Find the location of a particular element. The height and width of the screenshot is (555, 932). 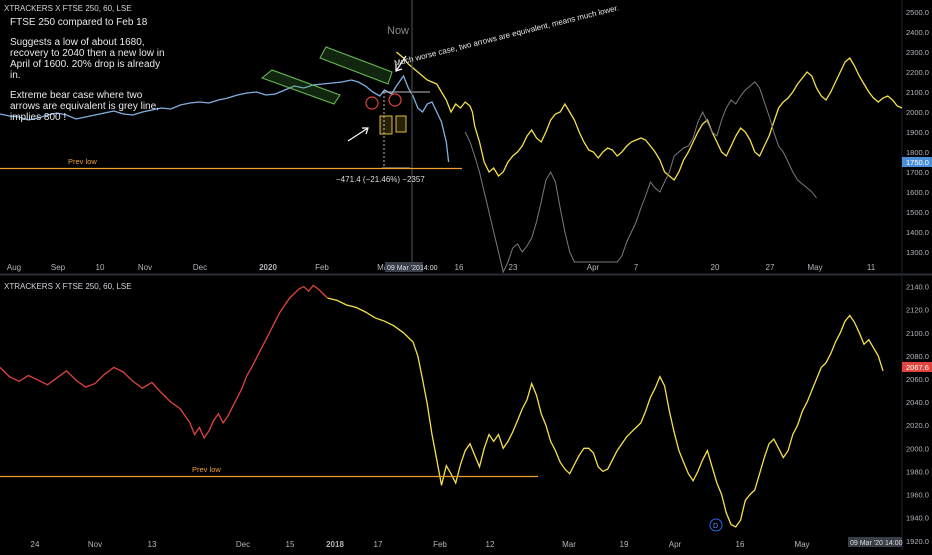

top-x-tick-label: 11 is located at coordinates (871, 267).